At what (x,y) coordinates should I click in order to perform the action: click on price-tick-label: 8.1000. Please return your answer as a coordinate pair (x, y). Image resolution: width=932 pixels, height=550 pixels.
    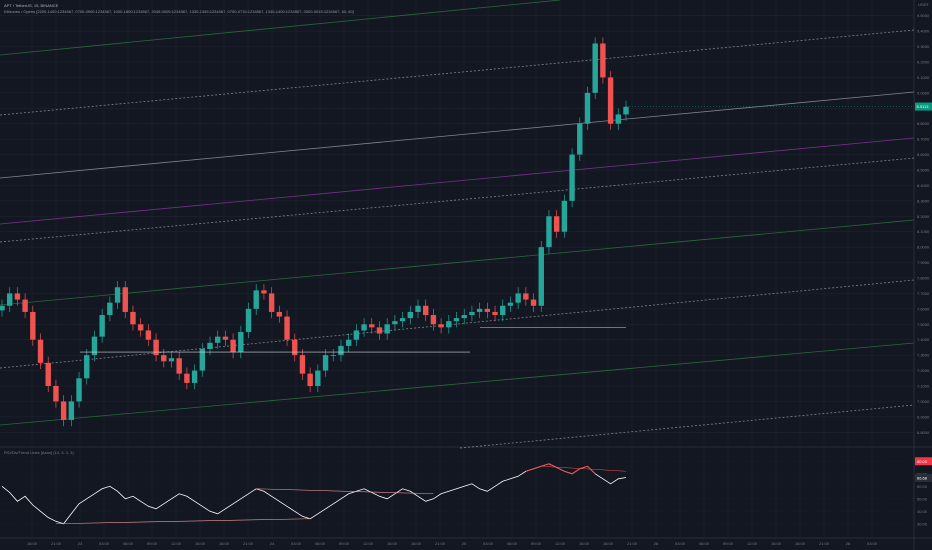
    Looking at the image, I should click on (923, 231).